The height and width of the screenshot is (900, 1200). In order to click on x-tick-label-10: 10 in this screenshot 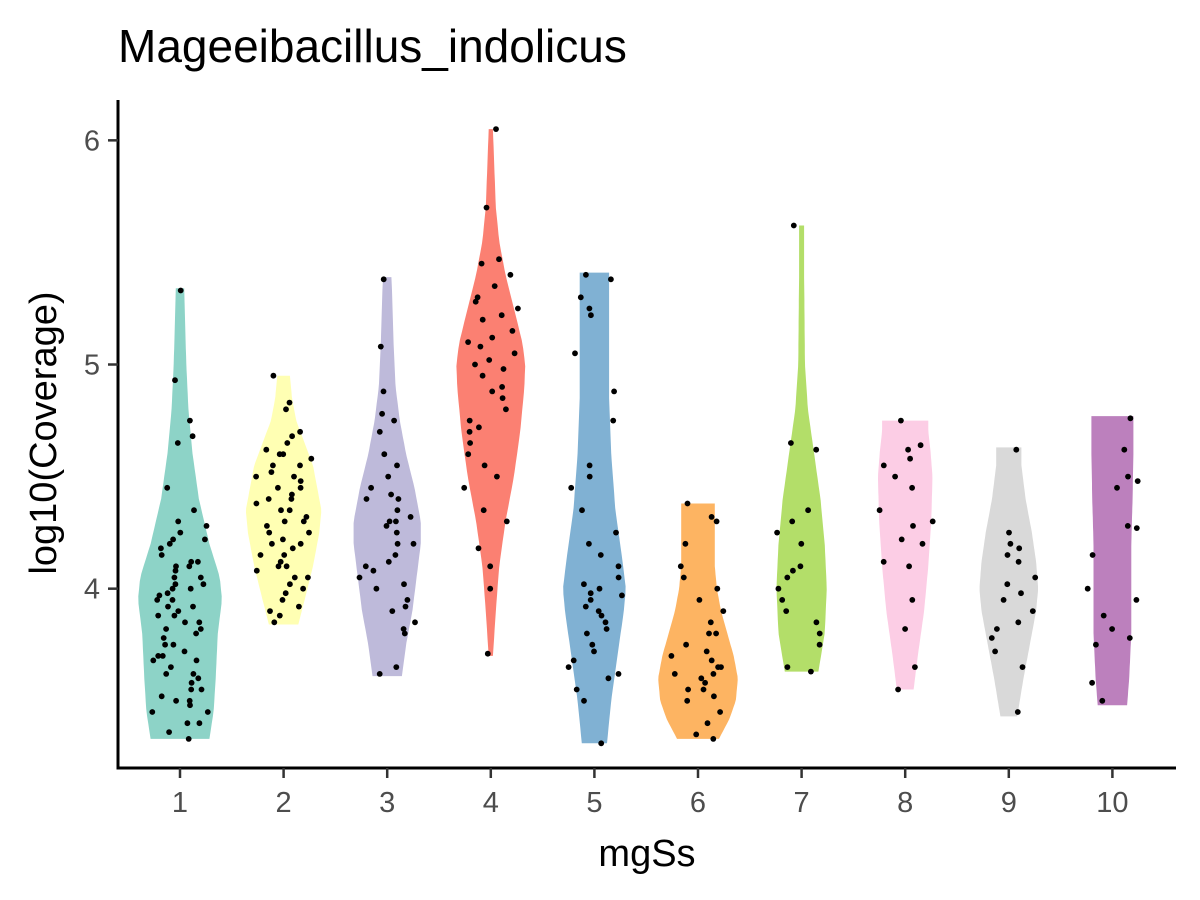, I will do `click(1112, 803)`.